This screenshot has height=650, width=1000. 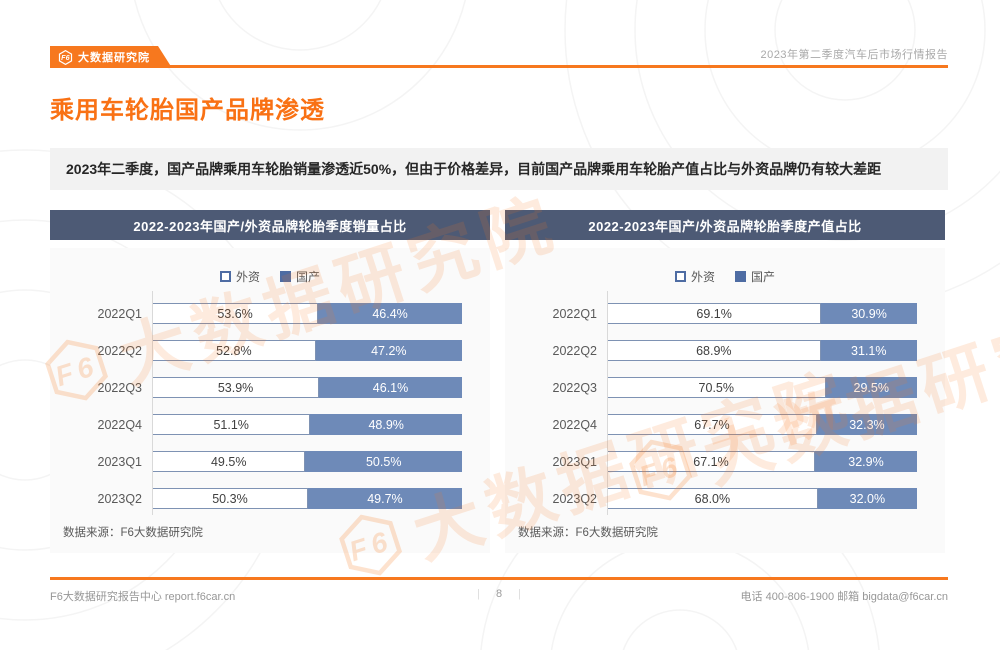 I want to click on bar-segment-外资: 49.5%, so click(x=229, y=461).